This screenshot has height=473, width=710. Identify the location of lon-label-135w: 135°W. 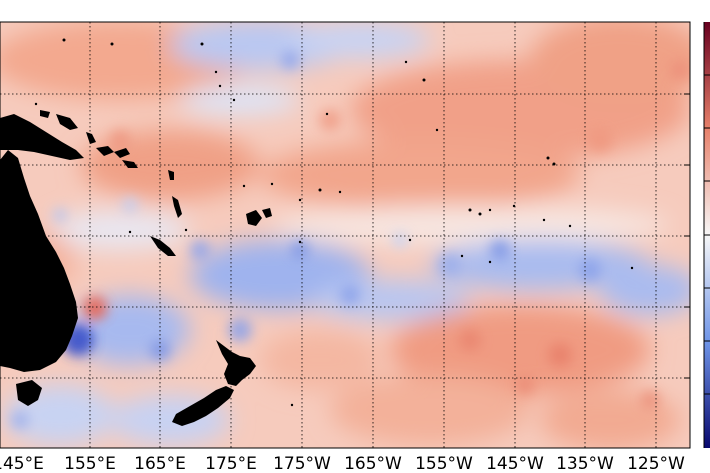
(585, 463).